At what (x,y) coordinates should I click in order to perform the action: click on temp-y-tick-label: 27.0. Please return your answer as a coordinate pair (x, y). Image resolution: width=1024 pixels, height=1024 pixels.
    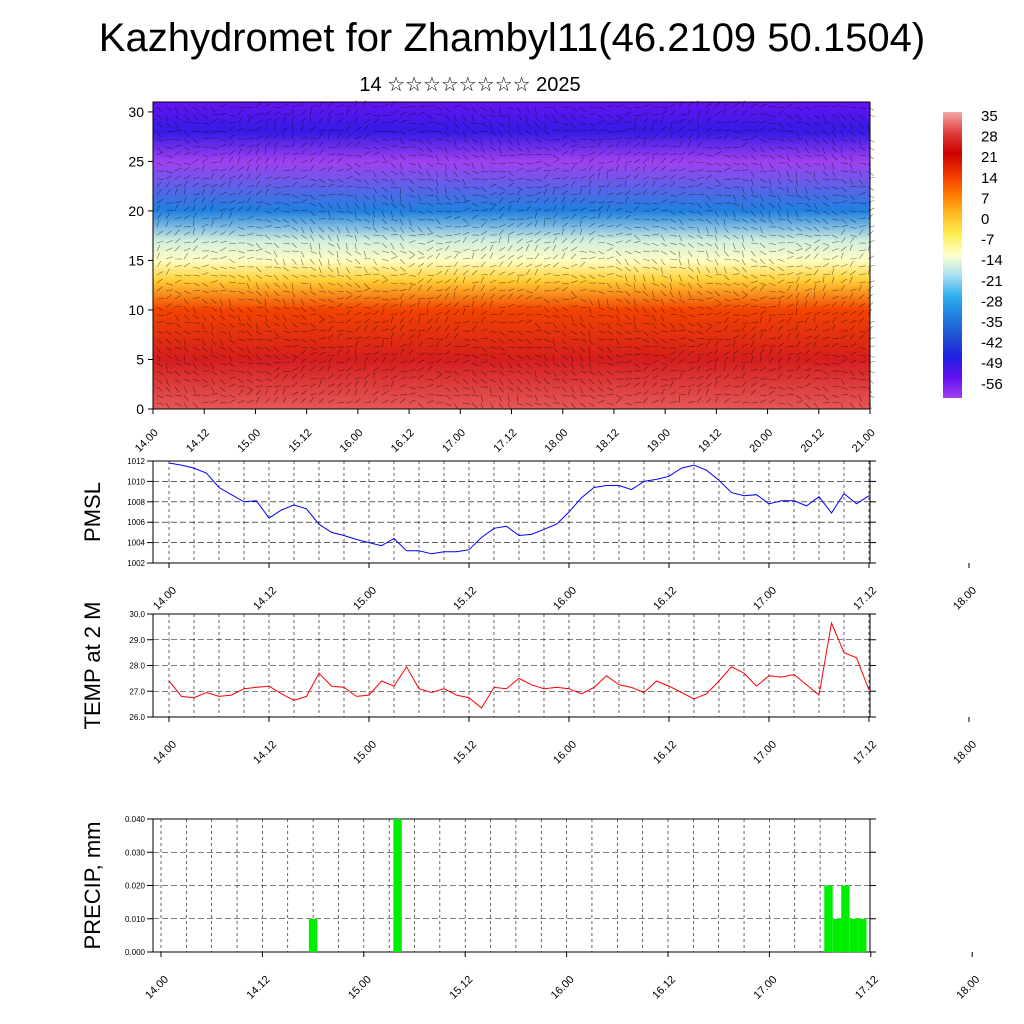
    Looking at the image, I should click on (137, 691).